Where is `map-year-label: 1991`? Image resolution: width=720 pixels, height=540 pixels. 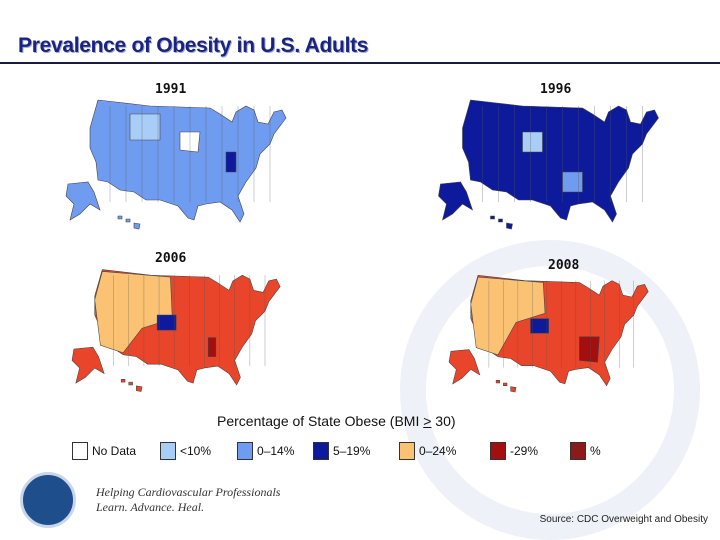
map-year-label: 1991 is located at coordinates (171, 89).